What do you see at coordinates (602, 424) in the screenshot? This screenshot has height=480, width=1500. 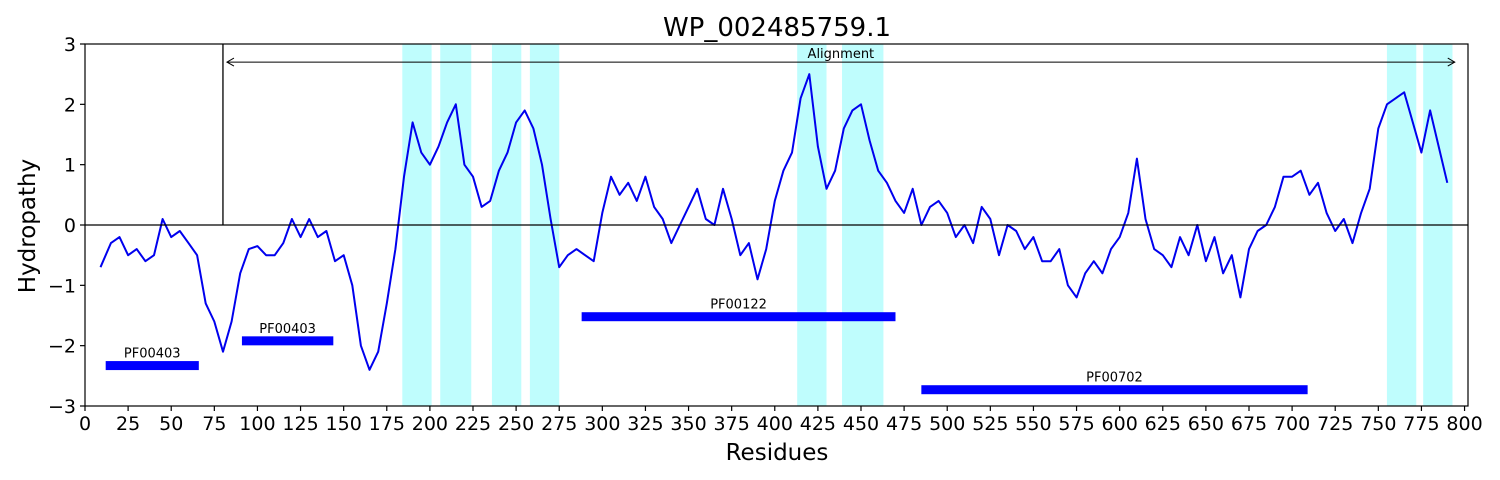 I see `x-tick-label: 300` at bounding box center [602, 424].